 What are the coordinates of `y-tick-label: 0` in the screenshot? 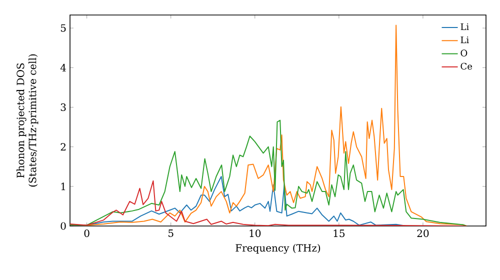 It's located at (63, 226).